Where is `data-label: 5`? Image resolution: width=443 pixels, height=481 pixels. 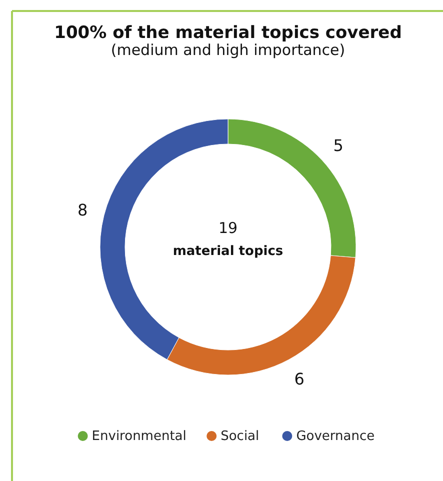
data-label: 5 is located at coordinates (338, 145).